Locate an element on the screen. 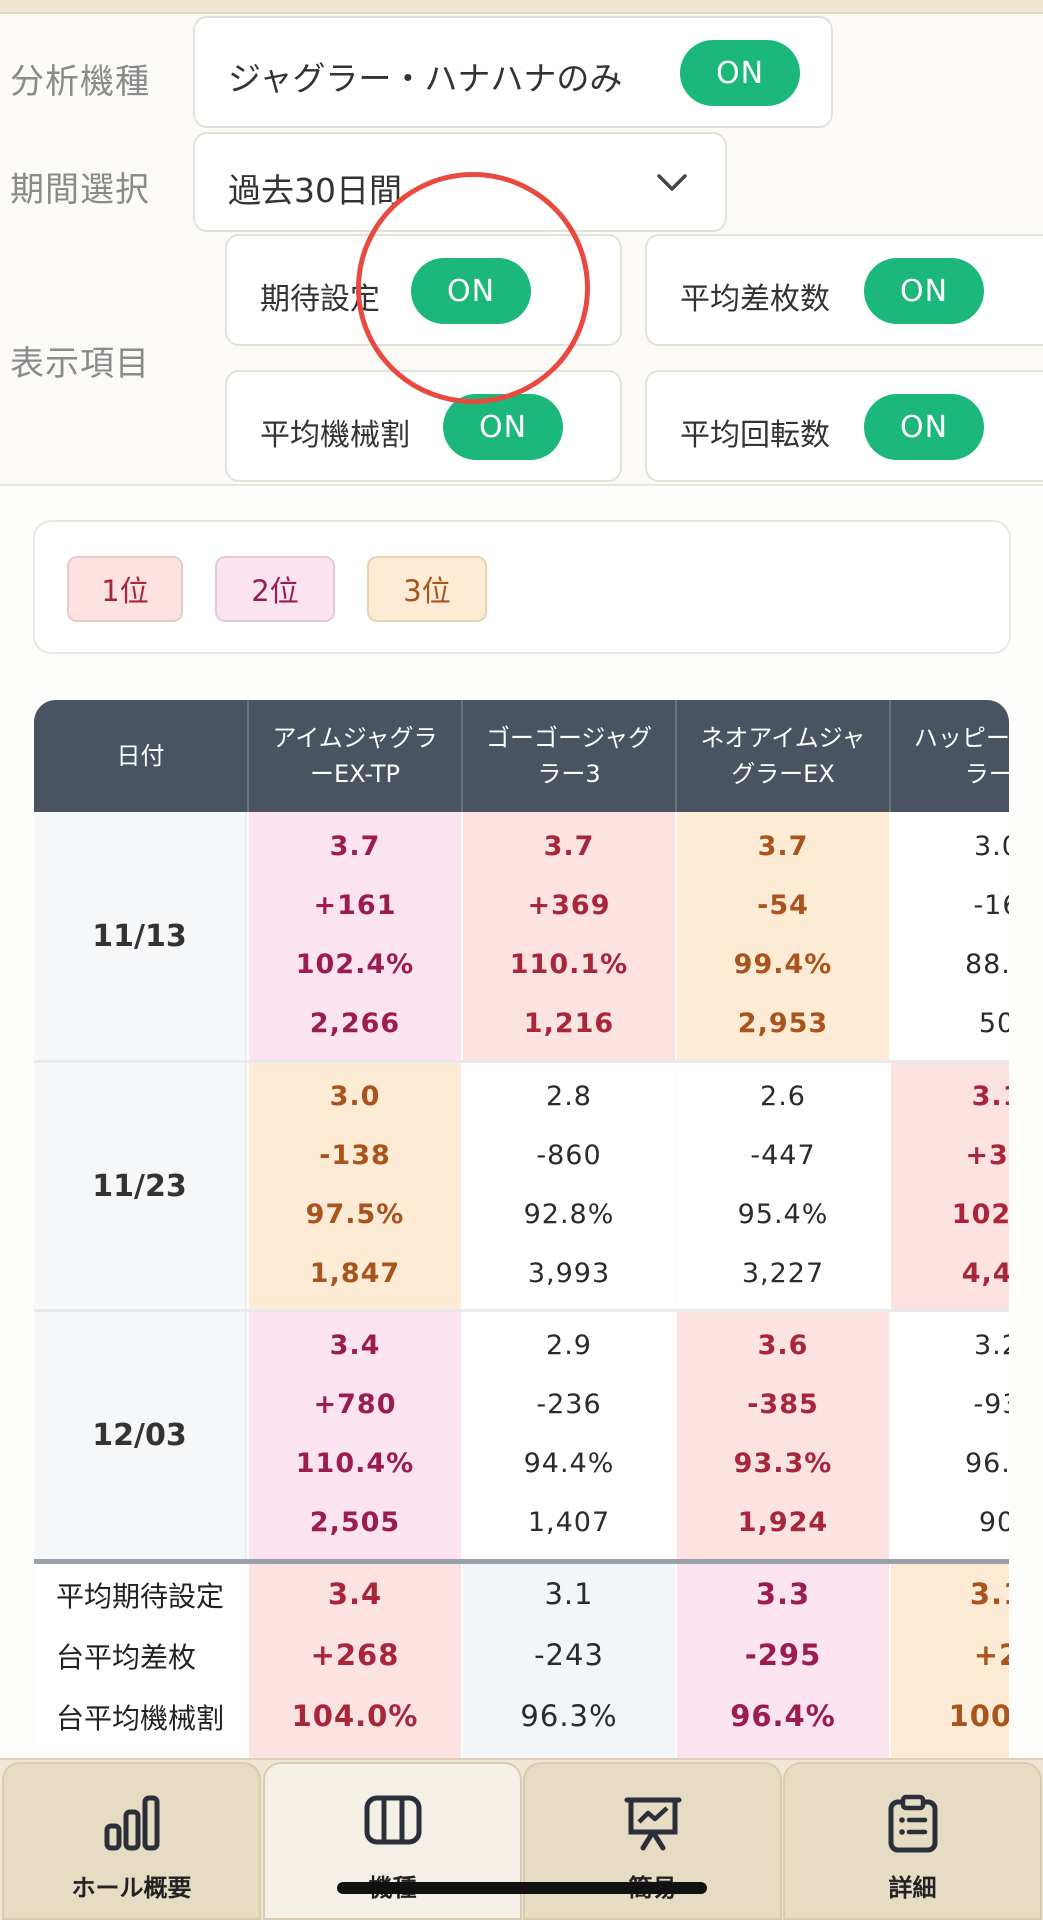 Image resolution: width=1043 pixels, height=1920 pixels. expected-setting-toggle: ON is located at coordinates (471, 291).